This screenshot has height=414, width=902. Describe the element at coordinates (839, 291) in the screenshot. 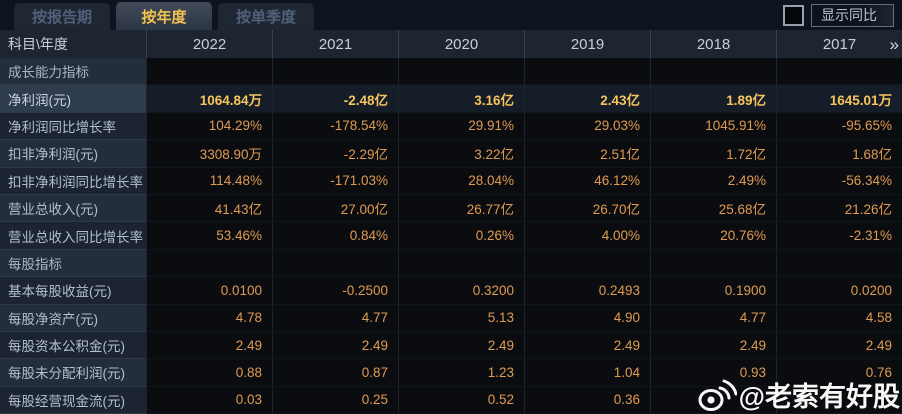

I see `table-cell: 0.0200` at that location.